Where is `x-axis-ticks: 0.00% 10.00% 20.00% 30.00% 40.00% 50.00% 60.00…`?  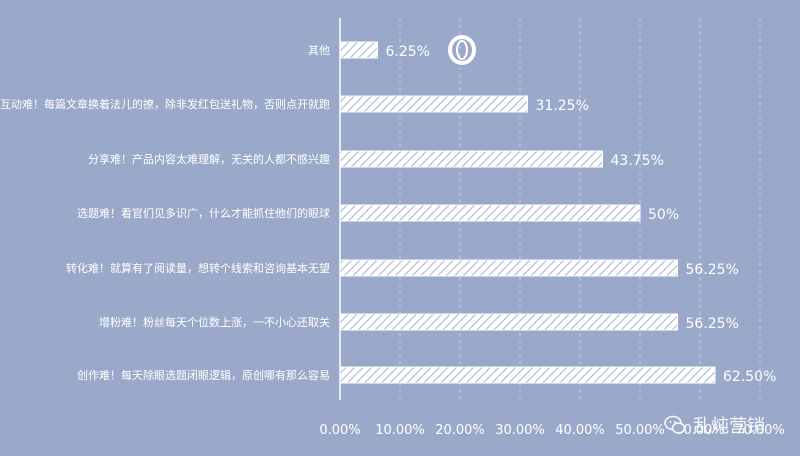
x-axis-ticks: 0.00% 10.00% 20.00% 30.00% 40.00% 50.00% 60.00… is located at coordinates (551, 430).